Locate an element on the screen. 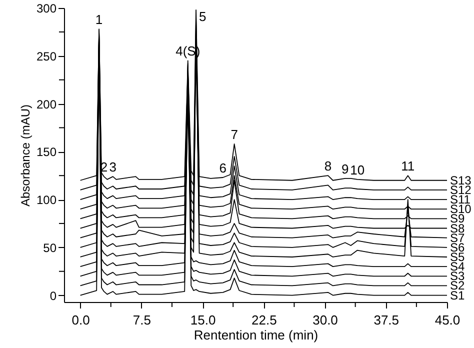 This screenshot has width=474, height=348. annotation: 7 is located at coordinates (234, 134).